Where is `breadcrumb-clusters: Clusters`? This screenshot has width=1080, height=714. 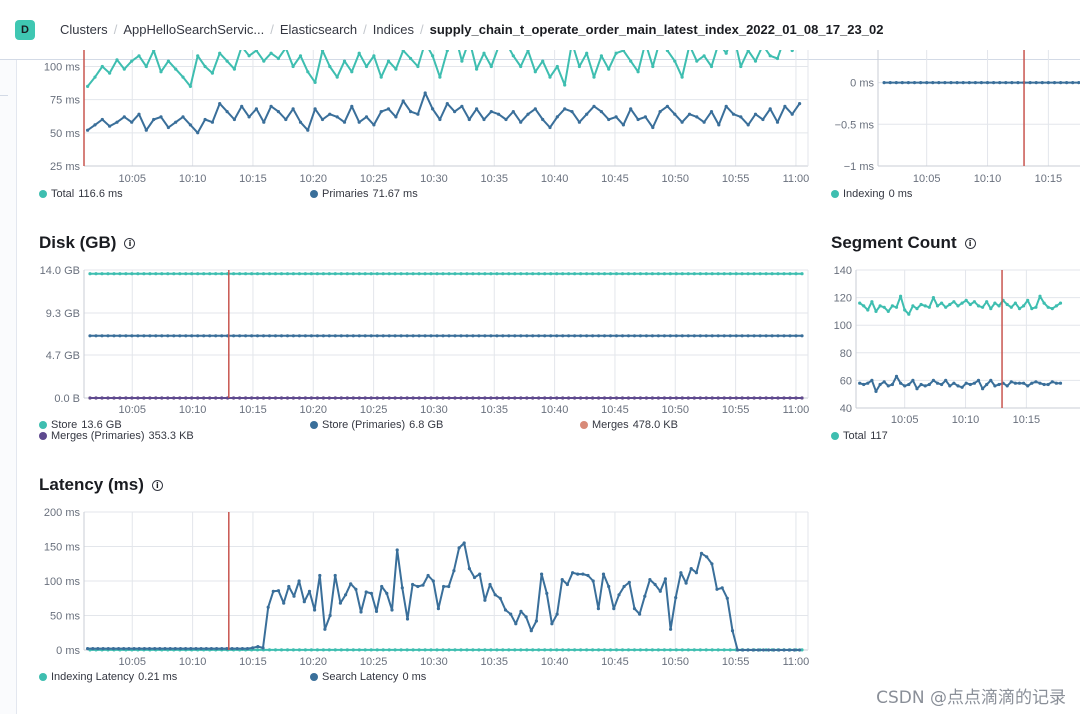
breadcrumb-clusters: Clusters is located at coordinates (84, 29).